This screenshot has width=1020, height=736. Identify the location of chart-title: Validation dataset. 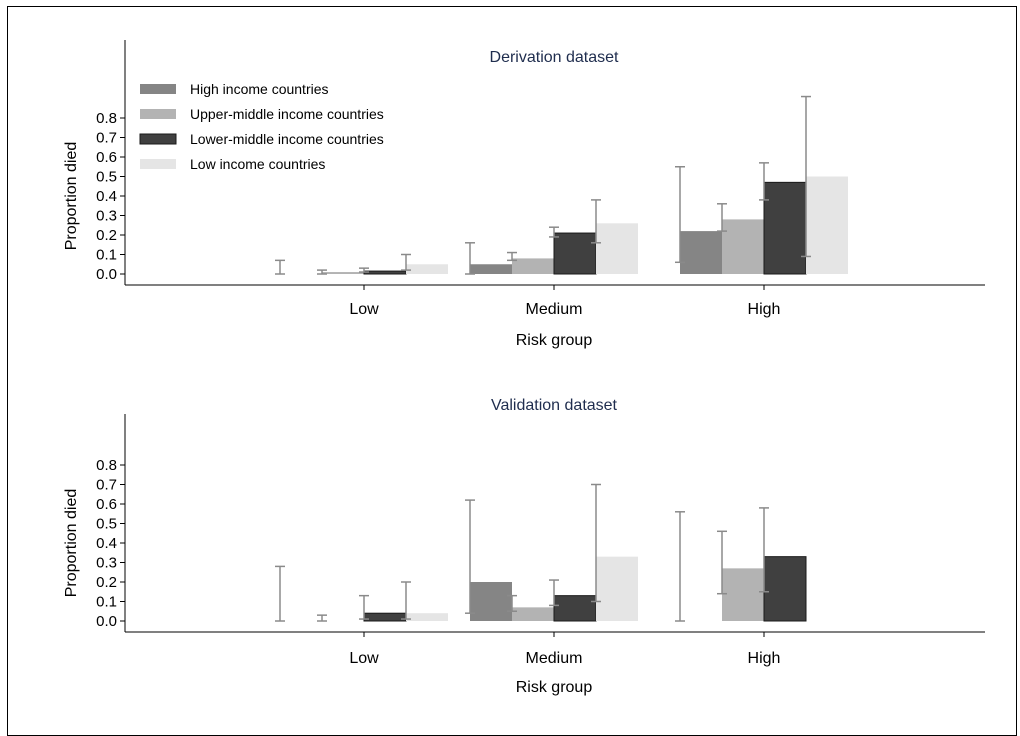
(554, 405).